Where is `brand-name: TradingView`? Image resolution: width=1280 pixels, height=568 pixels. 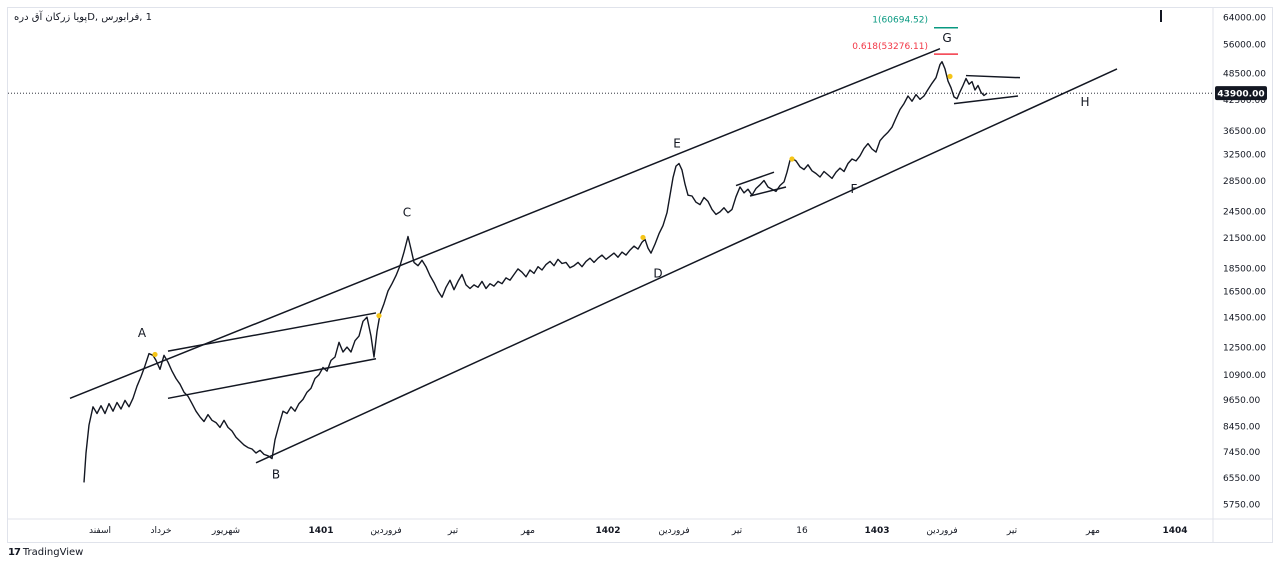 brand-name: TradingView is located at coordinates (53, 552).